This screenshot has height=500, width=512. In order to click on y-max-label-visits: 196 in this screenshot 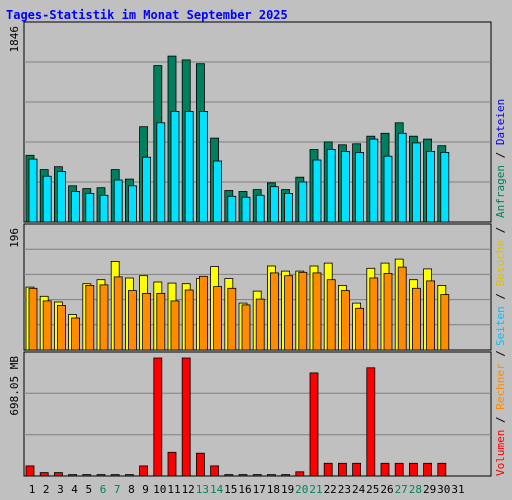, I will do `click(14, 238)`.